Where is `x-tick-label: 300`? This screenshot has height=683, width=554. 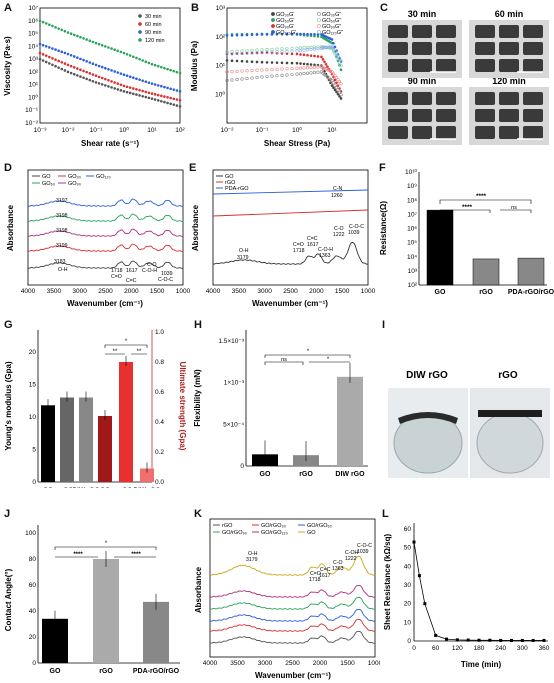
x-tick-label: 300 is located at coordinates (522, 648).